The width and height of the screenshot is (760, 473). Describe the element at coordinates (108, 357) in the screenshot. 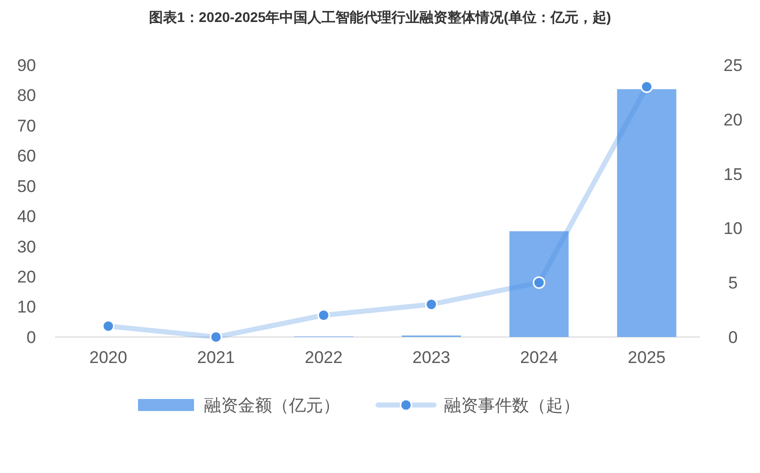

I see `x-tick-label: 2020` at that location.